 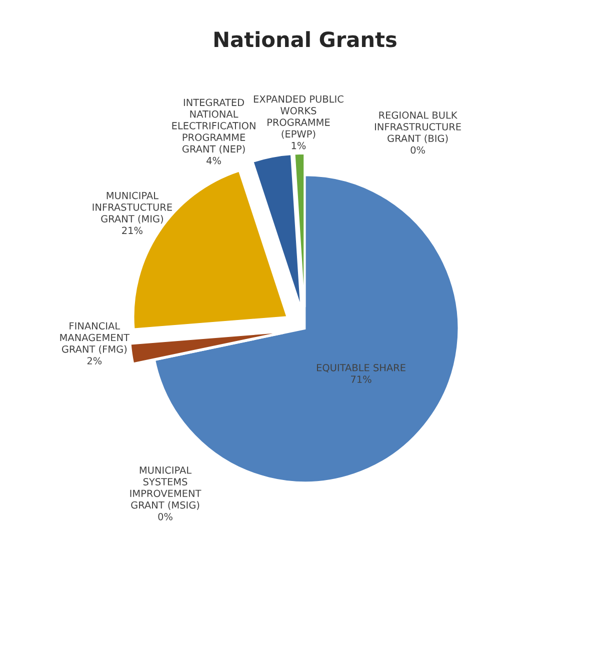 What do you see at coordinates (132, 208) in the screenshot?
I see `slice-label: MUNICIPAL INFRASTUCTURE GRANT (MIG)` at bounding box center [132, 208].